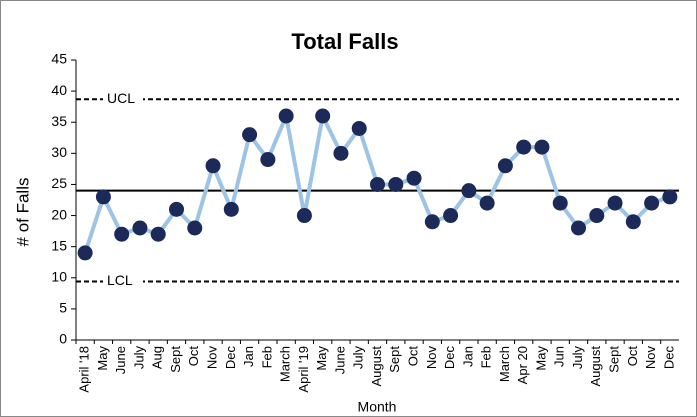  I want to click on y-tick-label: 40, so click(59, 90).